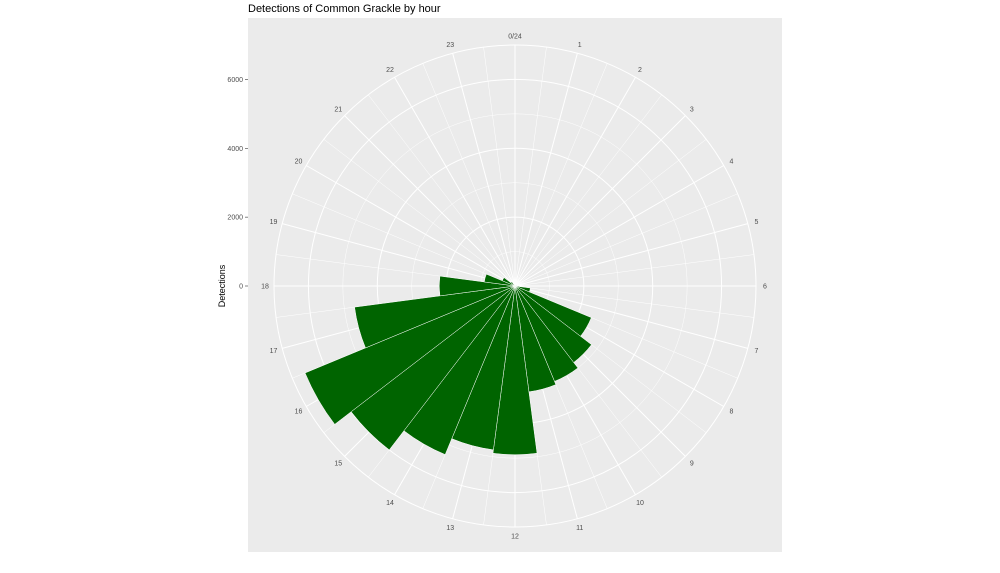 This screenshot has height=573, width=1000. Describe the element at coordinates (640, 503) in the screenshot. I see `angle-label: 10` at that location.